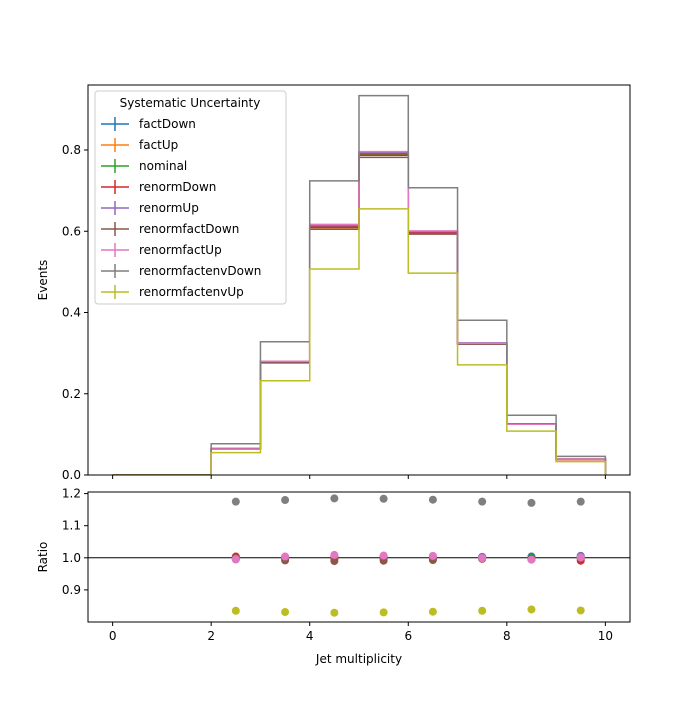 The height and width of the screenshot is (704, 700). I want to click on legend-label: renormfactUp, so click(180, 250).